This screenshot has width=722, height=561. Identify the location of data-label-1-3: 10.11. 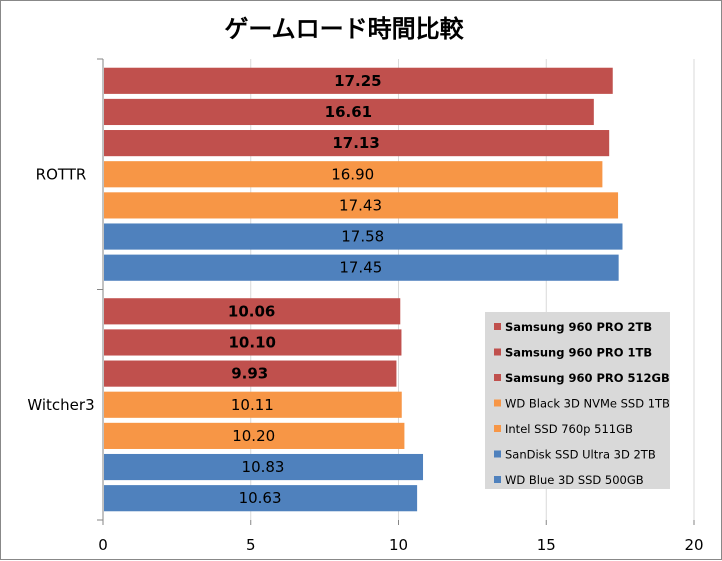
(252, 405).